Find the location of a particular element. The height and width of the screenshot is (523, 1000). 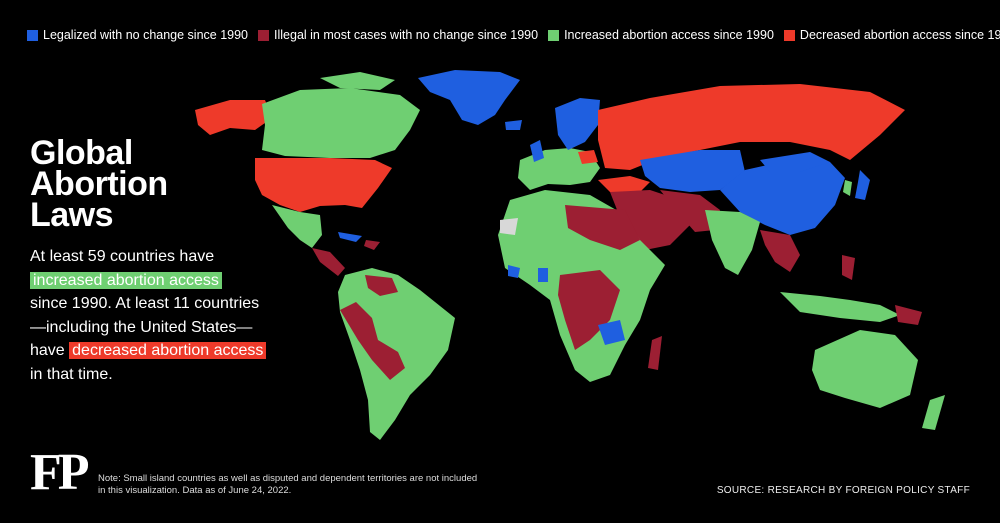

desc-line: At least 59 countries have is located at coordinates (122, 256).